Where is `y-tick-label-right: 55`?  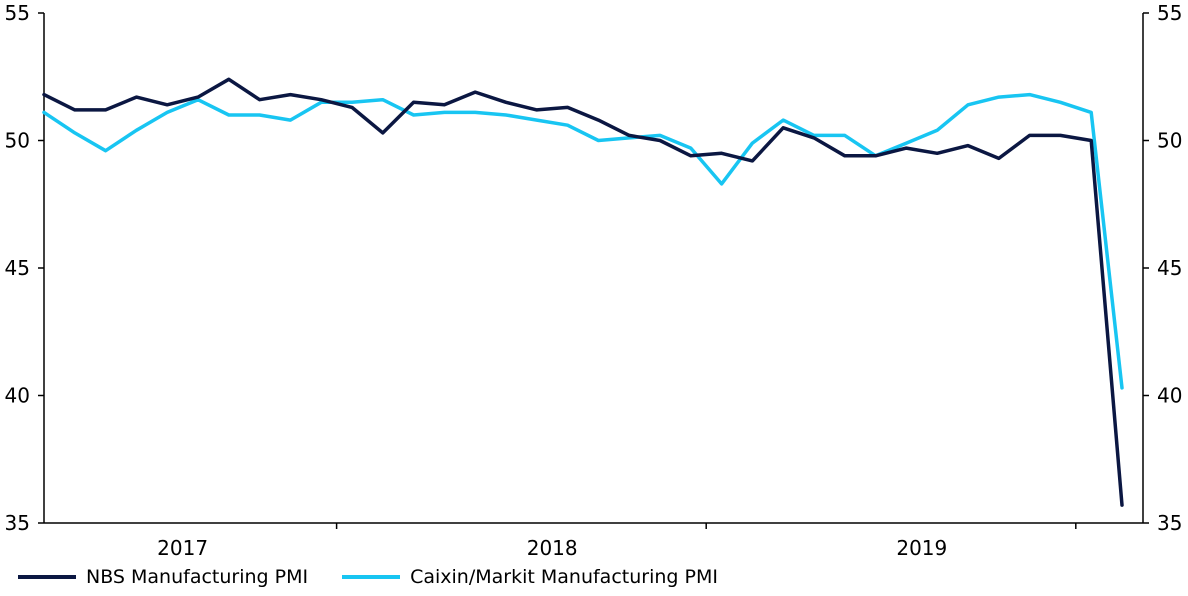 y-tick-label-right: 55 is located at coordinates (1169, 13).